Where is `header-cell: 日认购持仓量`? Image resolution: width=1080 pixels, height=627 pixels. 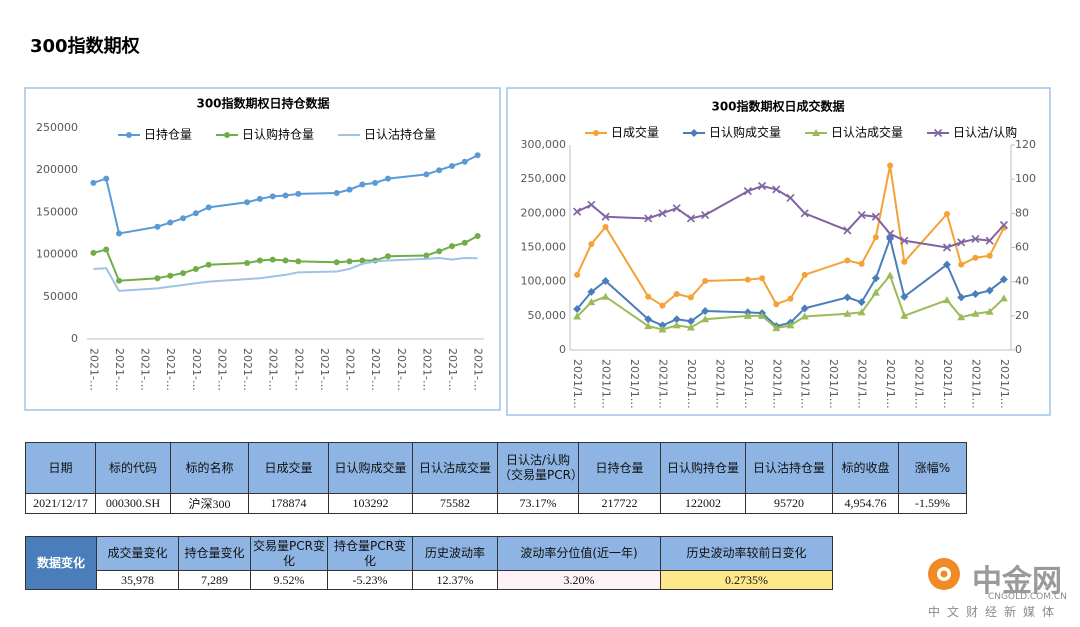 header-cell: 日认购持仓量 is located at coordinates (703, 468).